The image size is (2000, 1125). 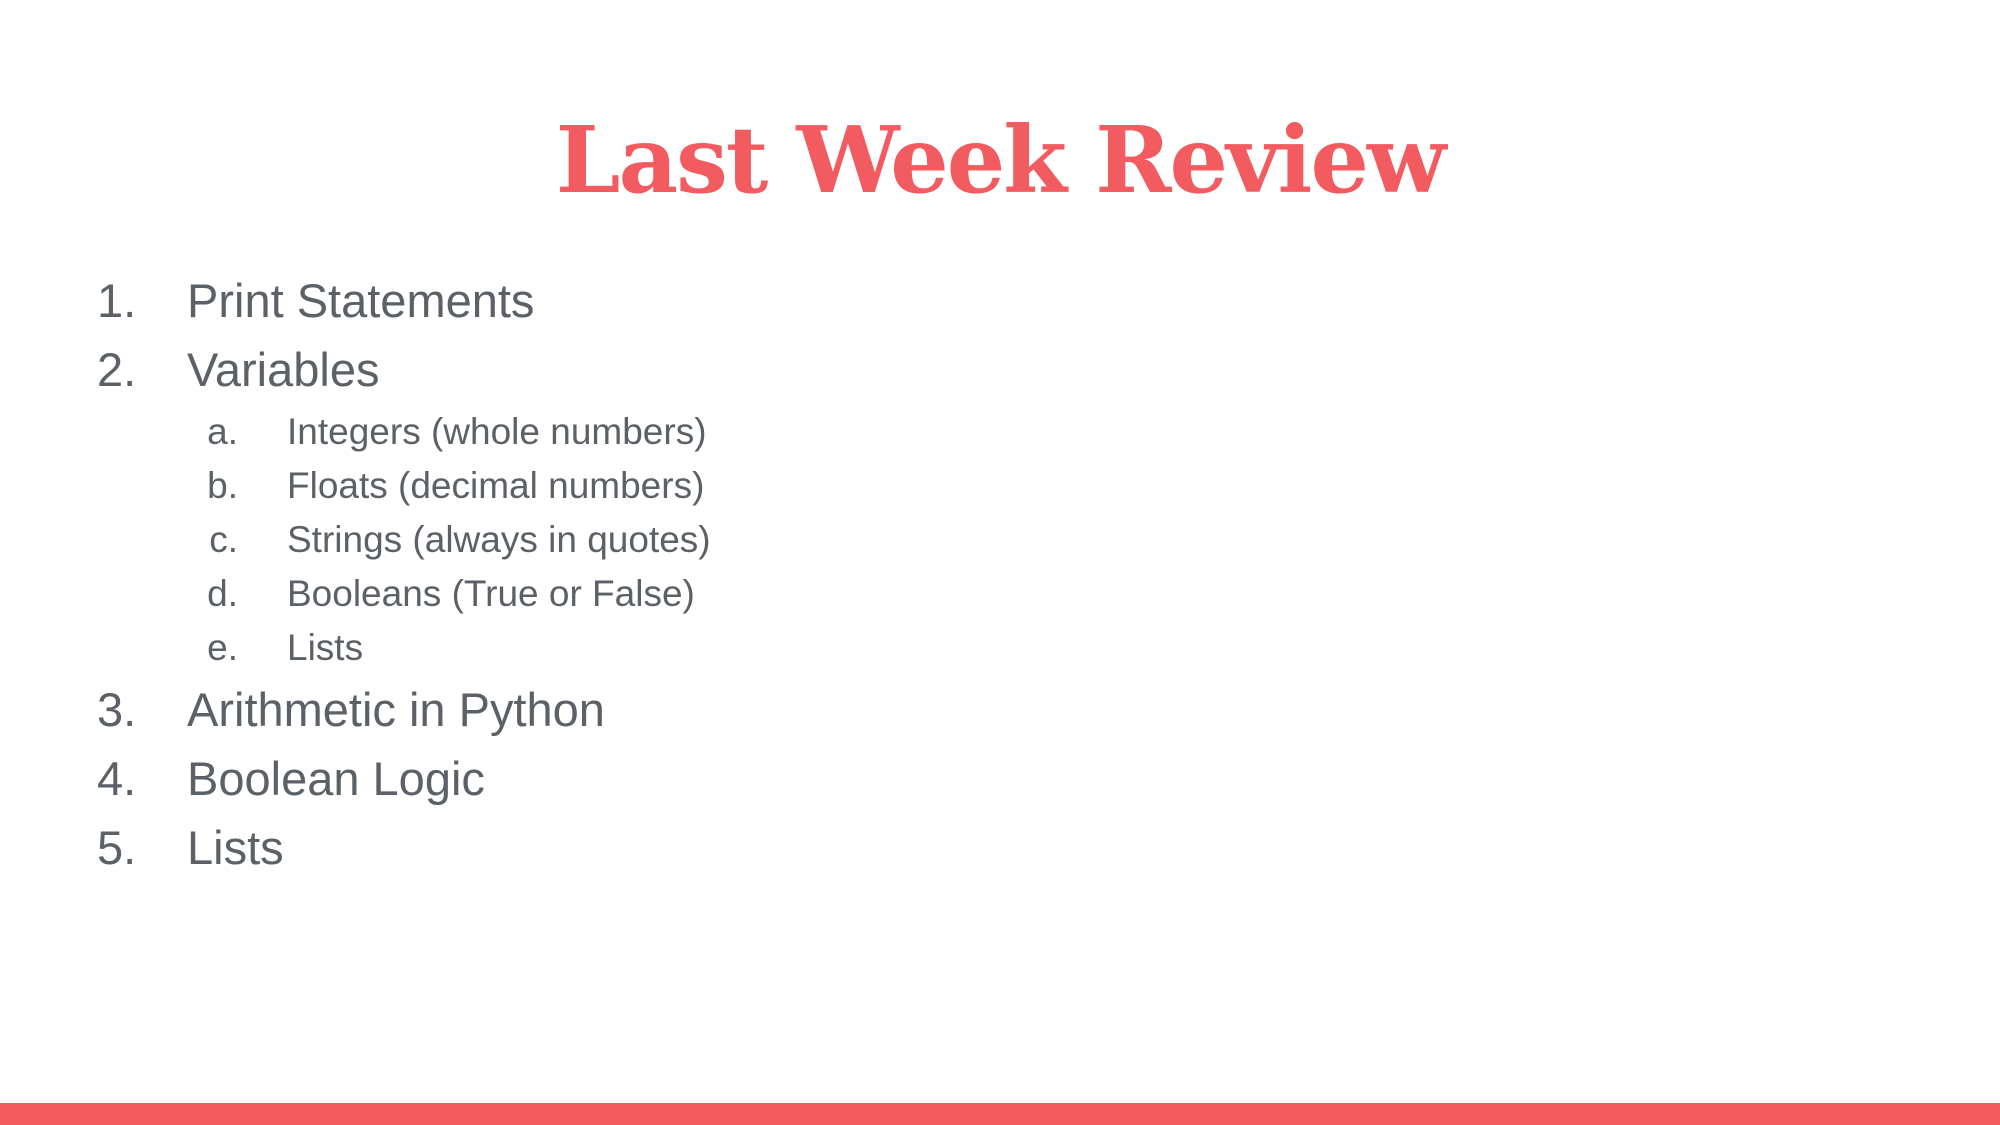 I want to click on list-item-label: Variables, so click(x=283, y=369).